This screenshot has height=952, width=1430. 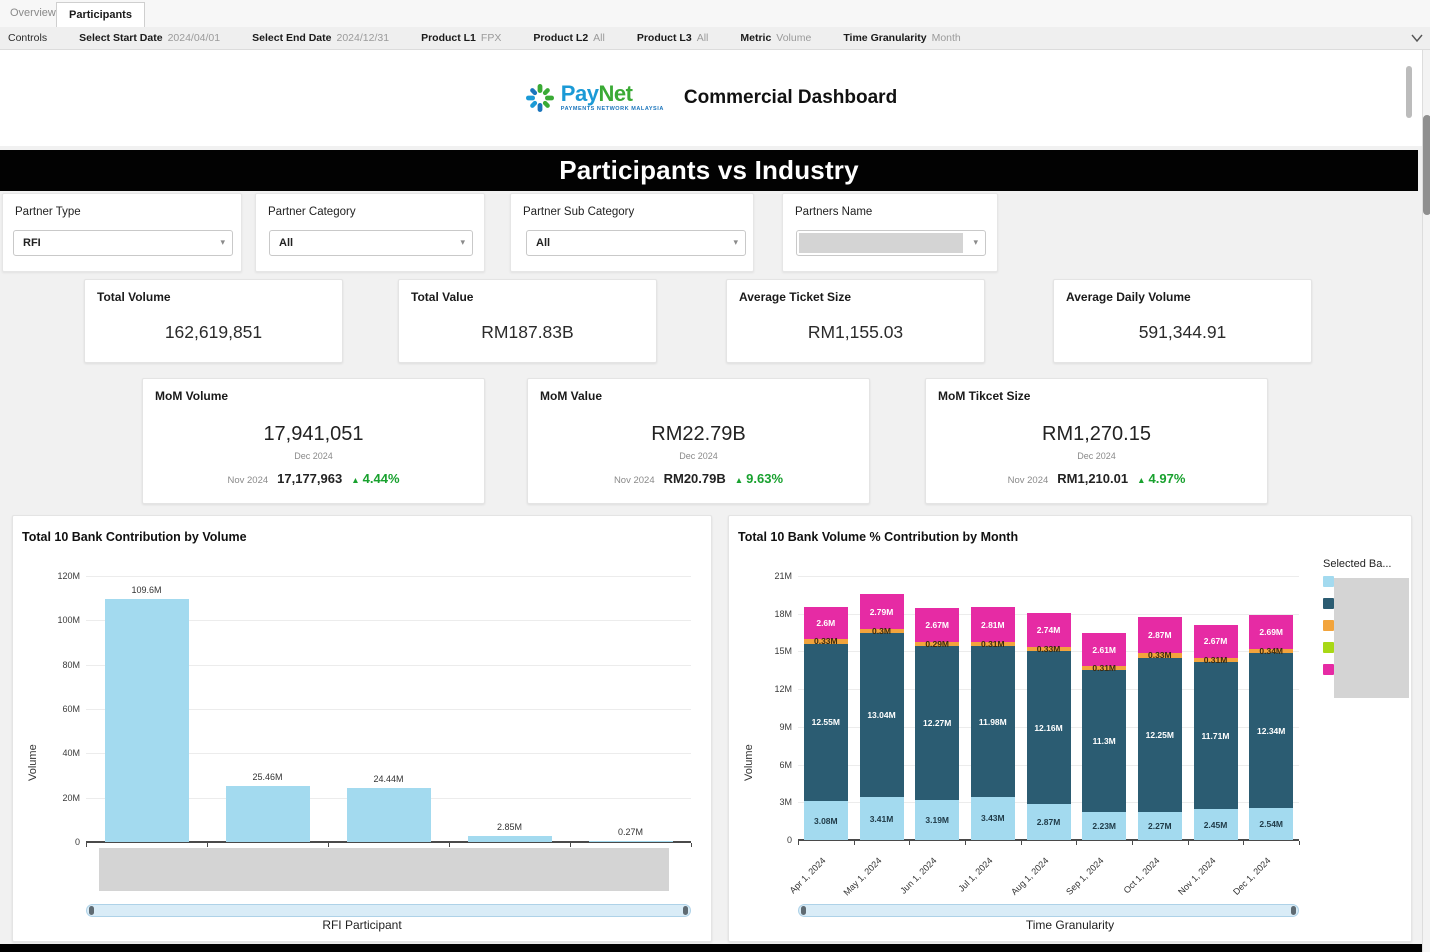 I want to click on chevron-down-icon, so click(x=1417, y=38).